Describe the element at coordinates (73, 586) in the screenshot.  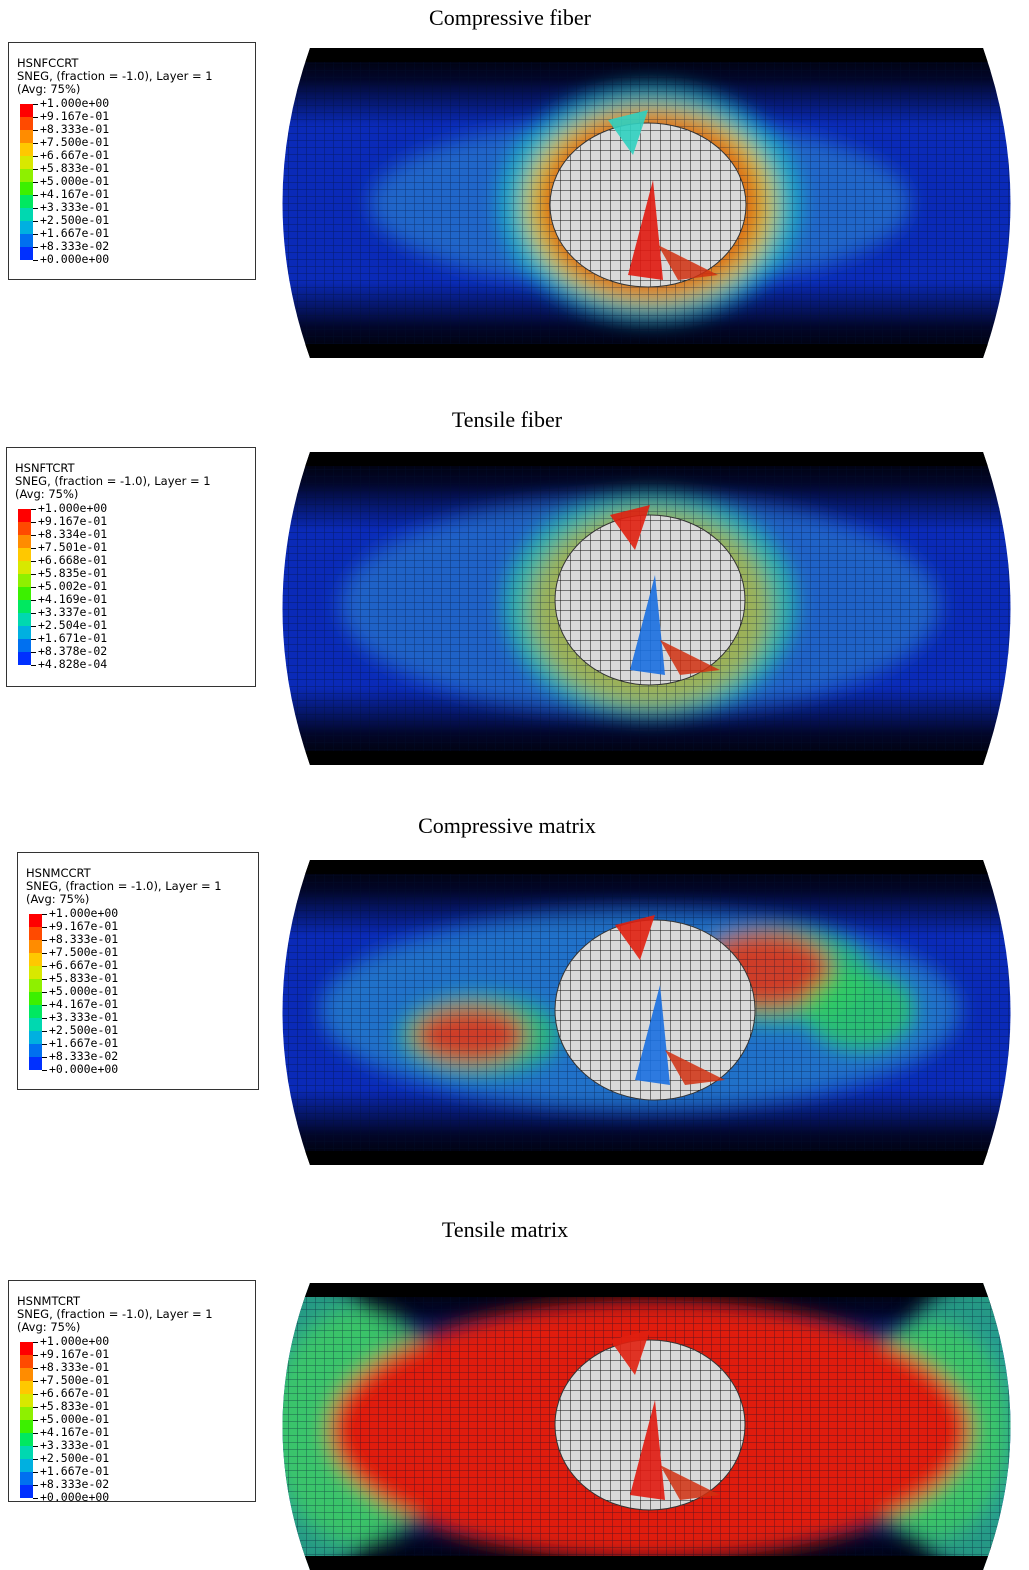
I see `legend-label: +5.002e-01` at that location.